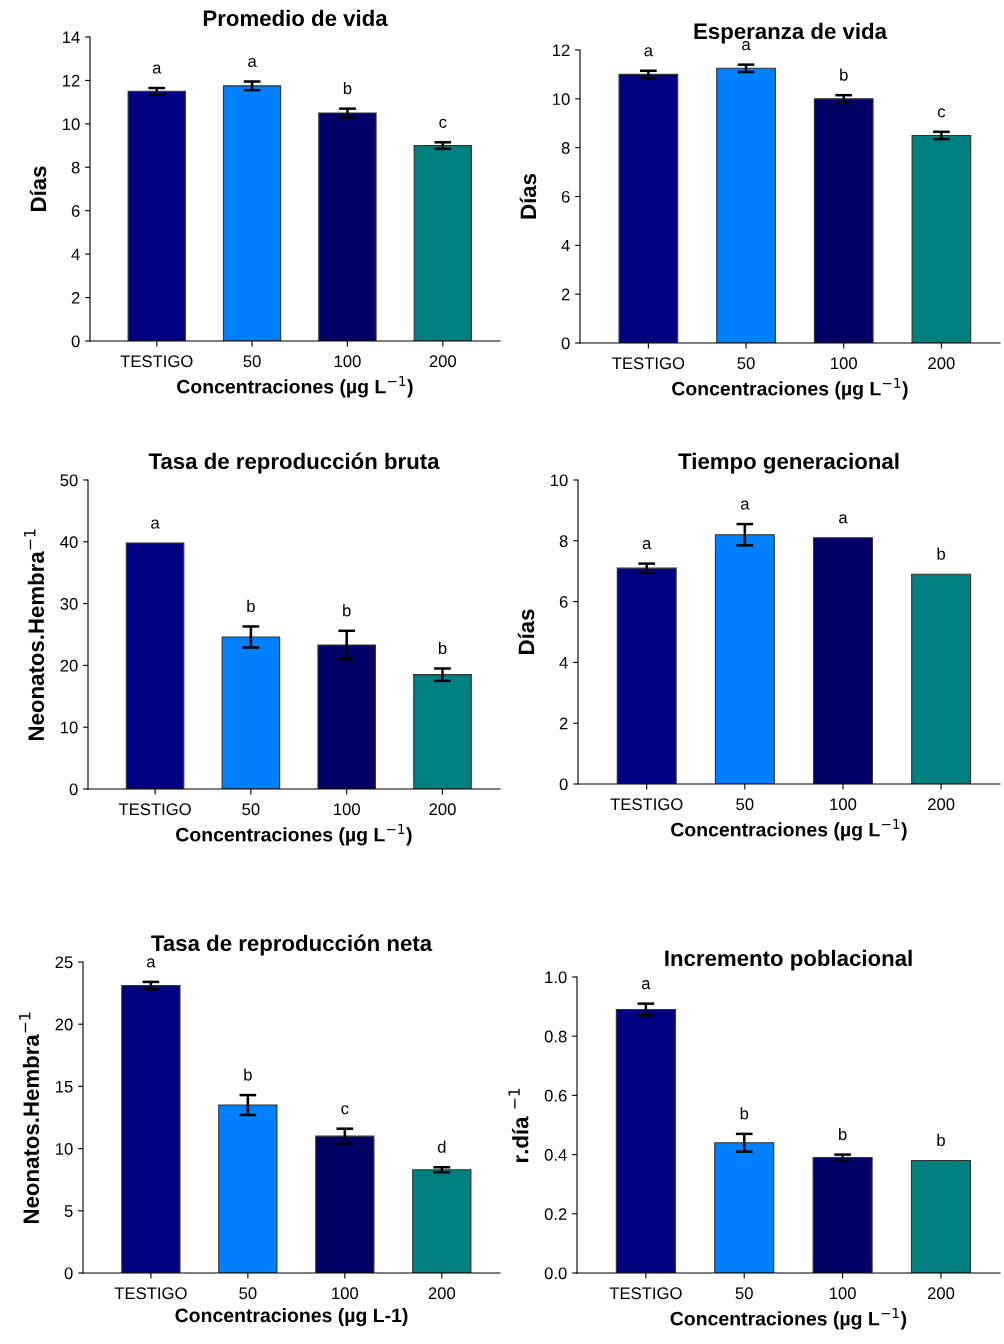 Image resolution: width=1004 pixels, height=1344 pixels. I want to click on y-tick-label: 40, so click(69, 542).